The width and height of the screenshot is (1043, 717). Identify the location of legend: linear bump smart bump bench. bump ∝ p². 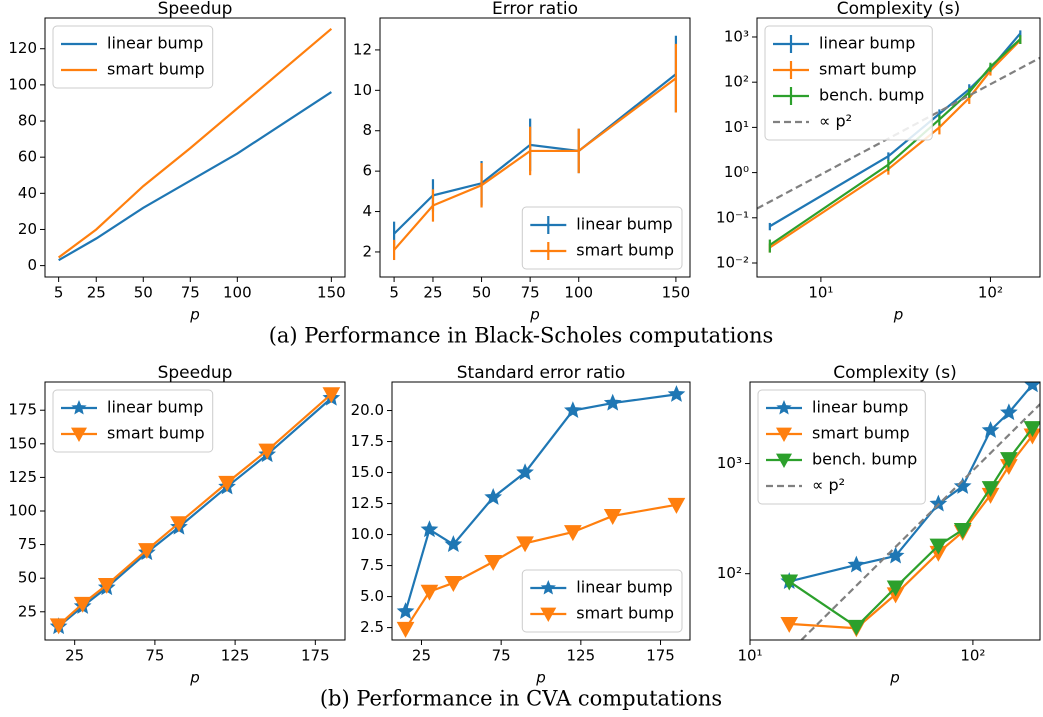
(848, 83).